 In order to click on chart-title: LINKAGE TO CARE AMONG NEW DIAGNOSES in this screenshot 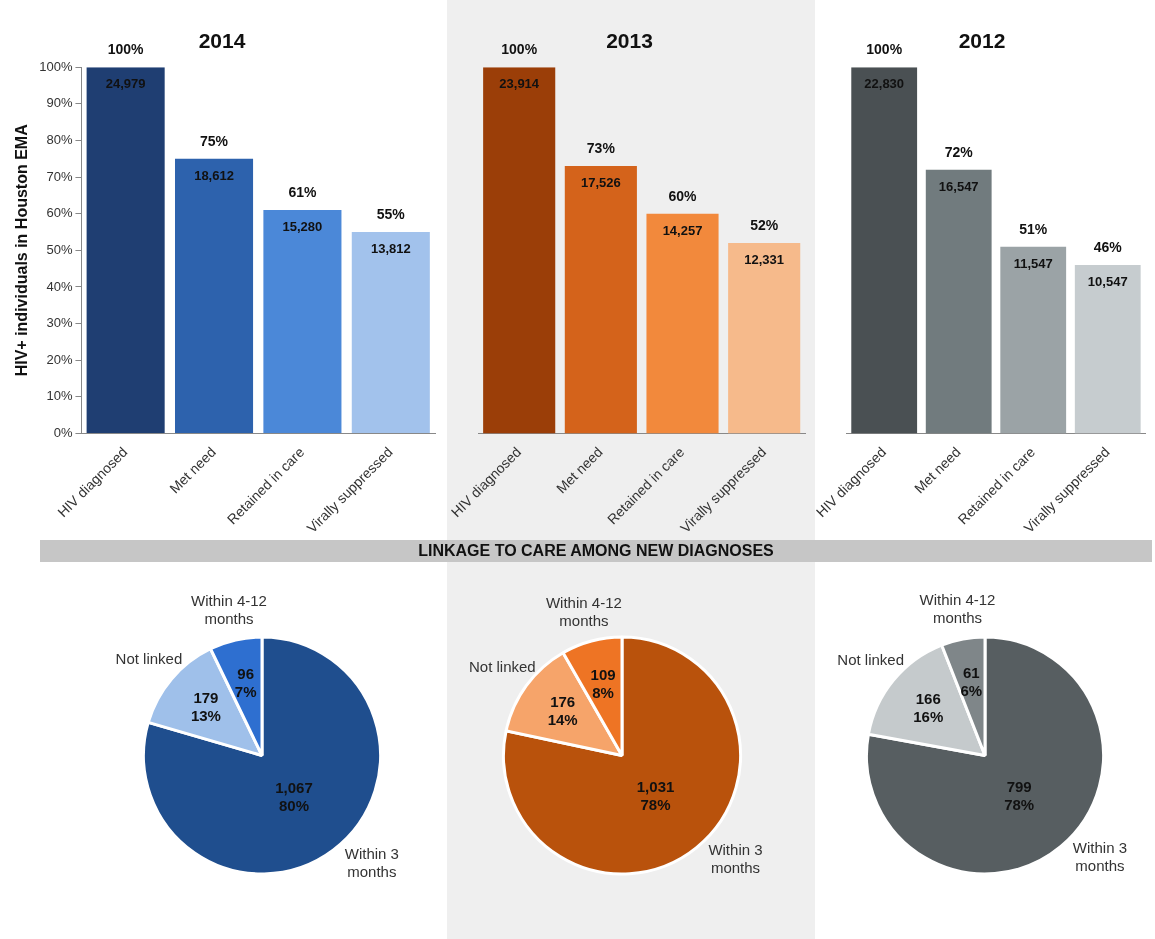, I will do `click(596, 551)`.